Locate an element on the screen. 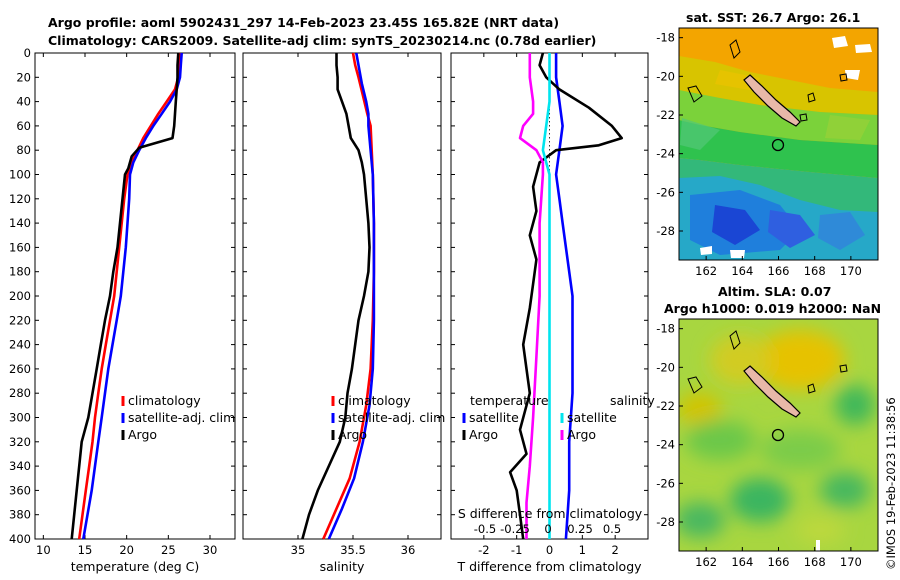 Image resolution: width=900 pixels, height=580 pixels. depth-tick-label: 100 is located at coordinates (20, 175).